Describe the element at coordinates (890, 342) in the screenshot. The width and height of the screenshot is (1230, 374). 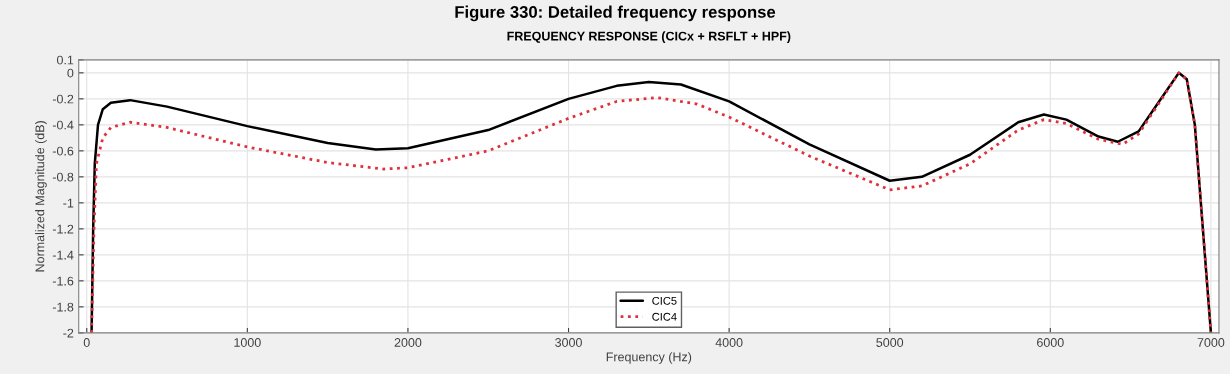
I see `x-tick-label: 5000` at that location.